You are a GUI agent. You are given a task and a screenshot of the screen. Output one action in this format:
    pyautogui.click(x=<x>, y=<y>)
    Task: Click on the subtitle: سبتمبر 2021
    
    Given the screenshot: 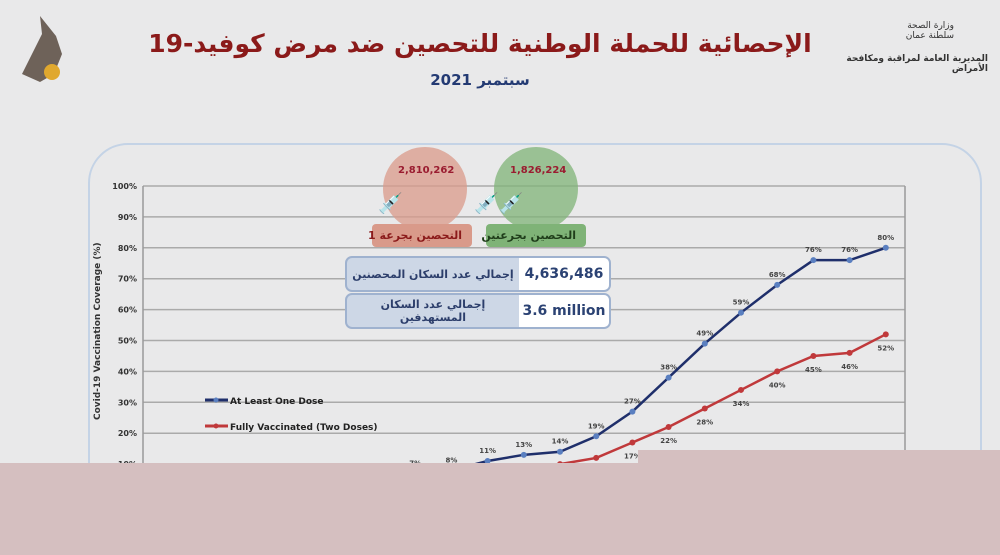 What is the action you would take?
    pyautogui.click(x=480, y=80)
    